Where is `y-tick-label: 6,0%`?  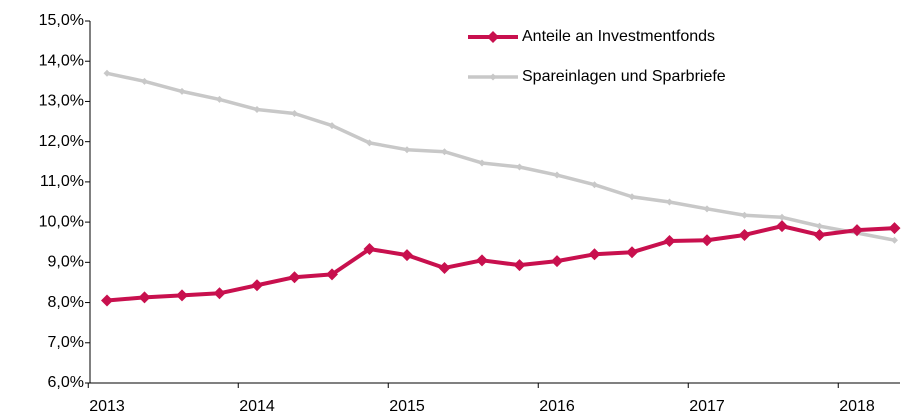
y-tick-label: 6,0% is located at coordinates (66, 382).